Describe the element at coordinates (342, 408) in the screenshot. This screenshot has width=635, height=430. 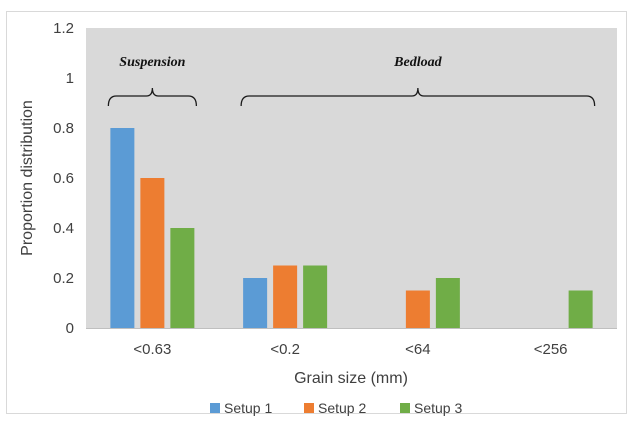
I see `legend-label: Setup 2` at that location.